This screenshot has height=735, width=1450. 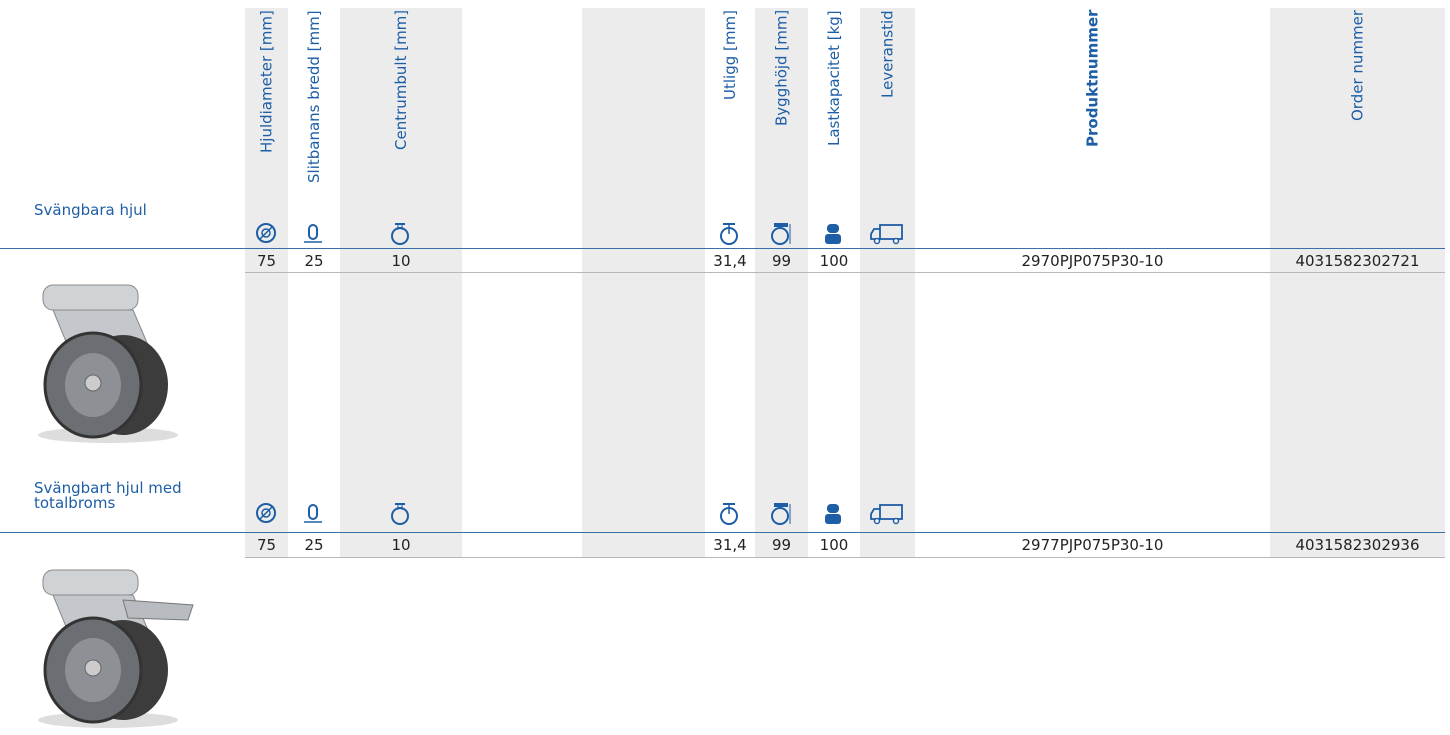 What do you see at coordinates (90, 210) in the screenshot?
I see `section-title: Svängbara hjul` at bounding box center [90, 210].